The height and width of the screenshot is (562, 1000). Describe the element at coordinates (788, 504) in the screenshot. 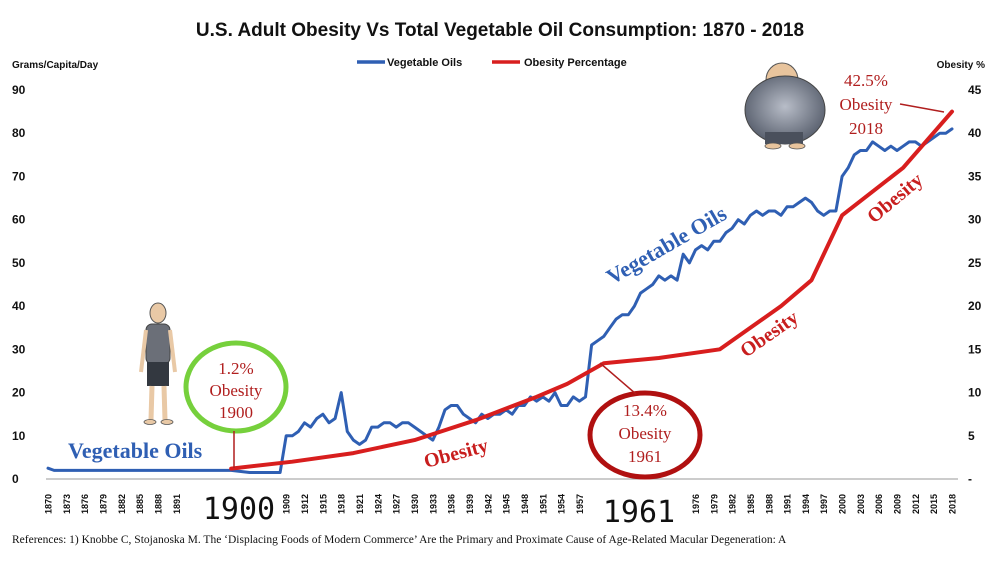

I see `x-tick-label: 1991` at that location.